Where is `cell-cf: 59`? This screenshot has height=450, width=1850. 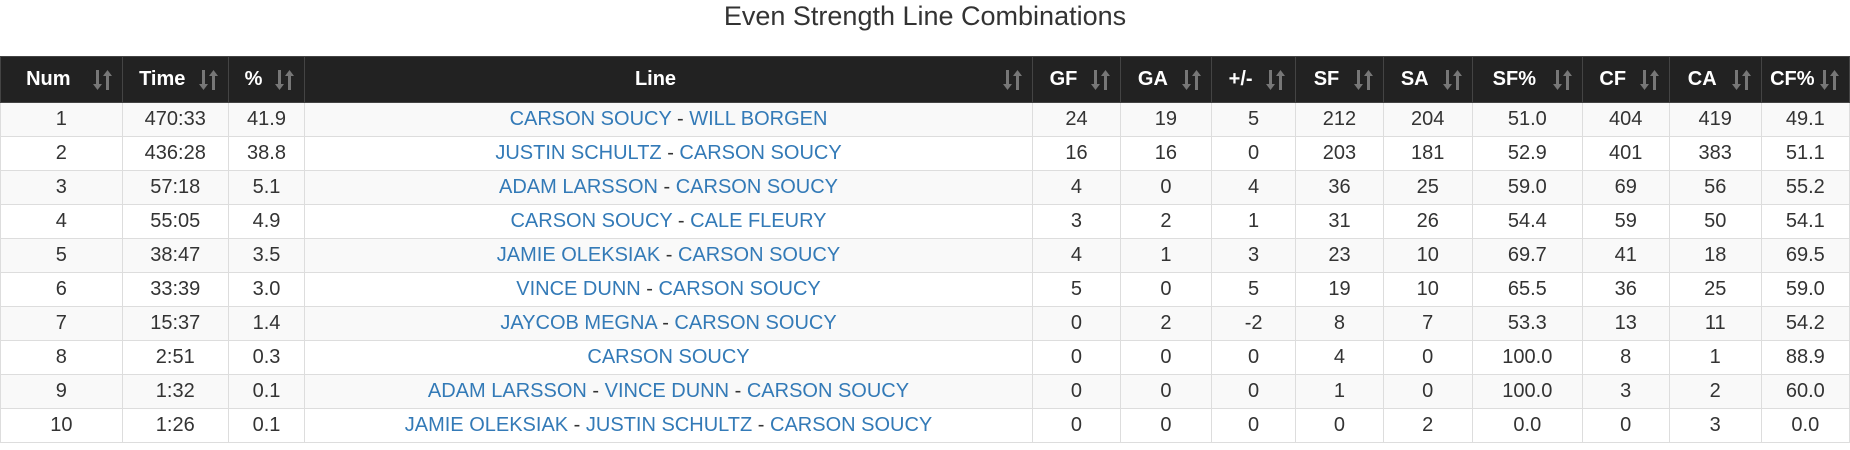 cell-cf: 59 is located at coordinates (1625, 221).